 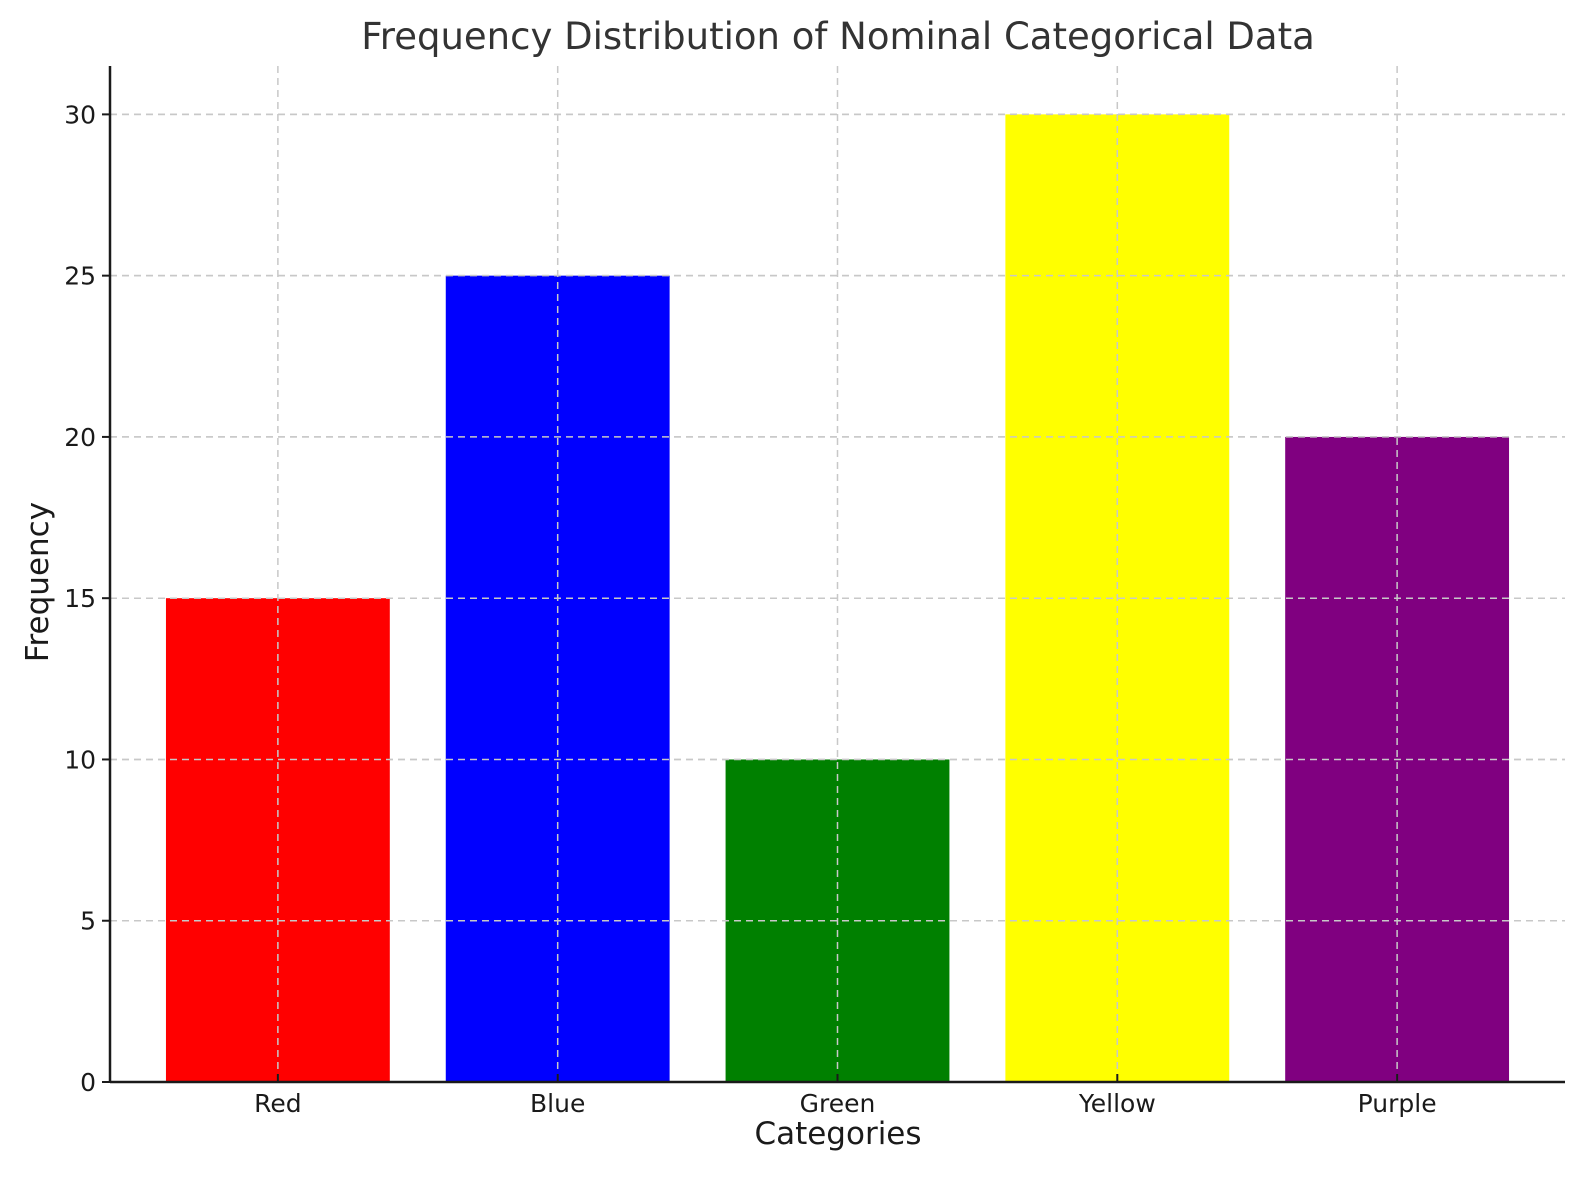 I want to click on y-tick-label: 0, so click(x=88, y=1082).